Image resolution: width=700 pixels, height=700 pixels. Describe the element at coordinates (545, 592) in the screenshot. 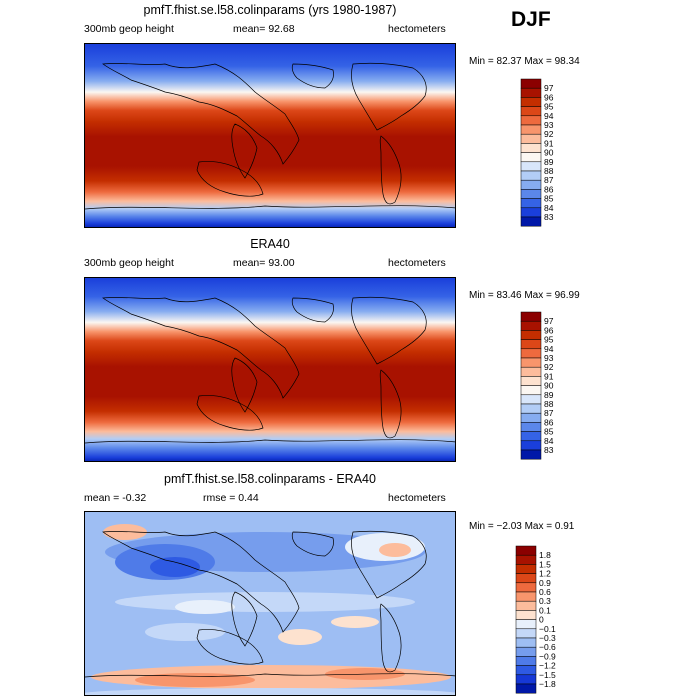

I see `colorbar-tick-label: 0.6` at that location.